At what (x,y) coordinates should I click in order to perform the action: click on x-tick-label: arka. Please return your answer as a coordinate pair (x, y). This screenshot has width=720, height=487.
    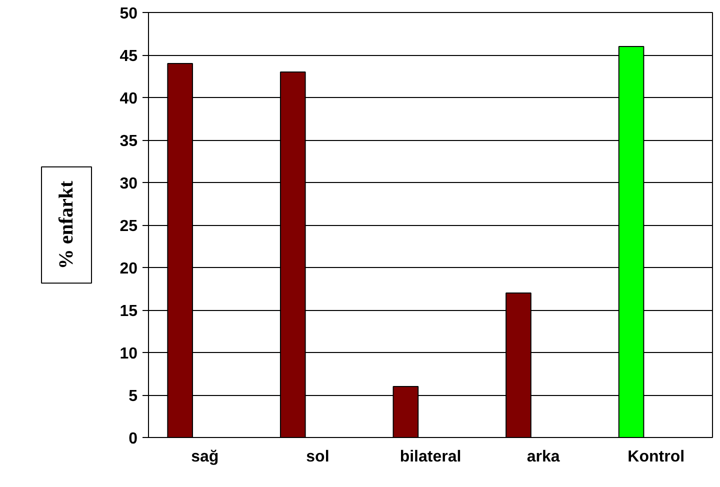
    Looking at the image, I should click on (543, 457).